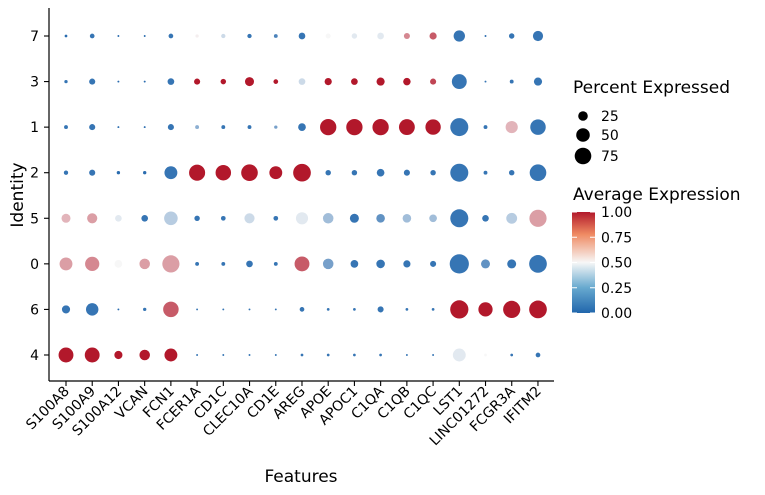  Describe the element at coordinates (302, 36) in the screenshot. I see `dot-7-AREG` at that location.